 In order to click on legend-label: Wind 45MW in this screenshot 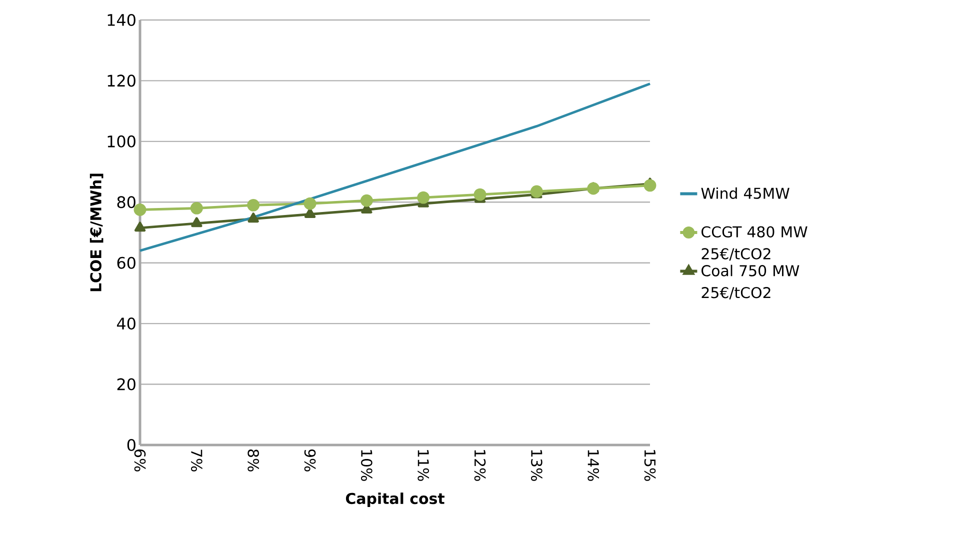, I will do `click(745, 193)`.